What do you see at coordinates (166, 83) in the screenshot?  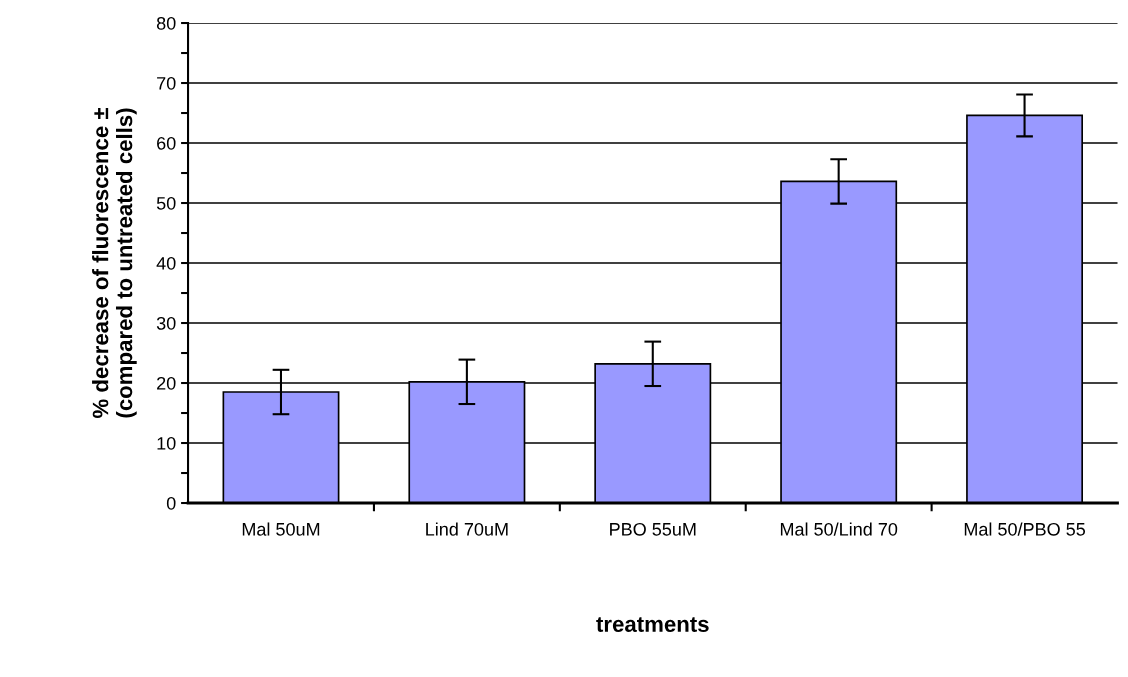 I see `y-tick-label: 70` at bounding box center [166, 83].